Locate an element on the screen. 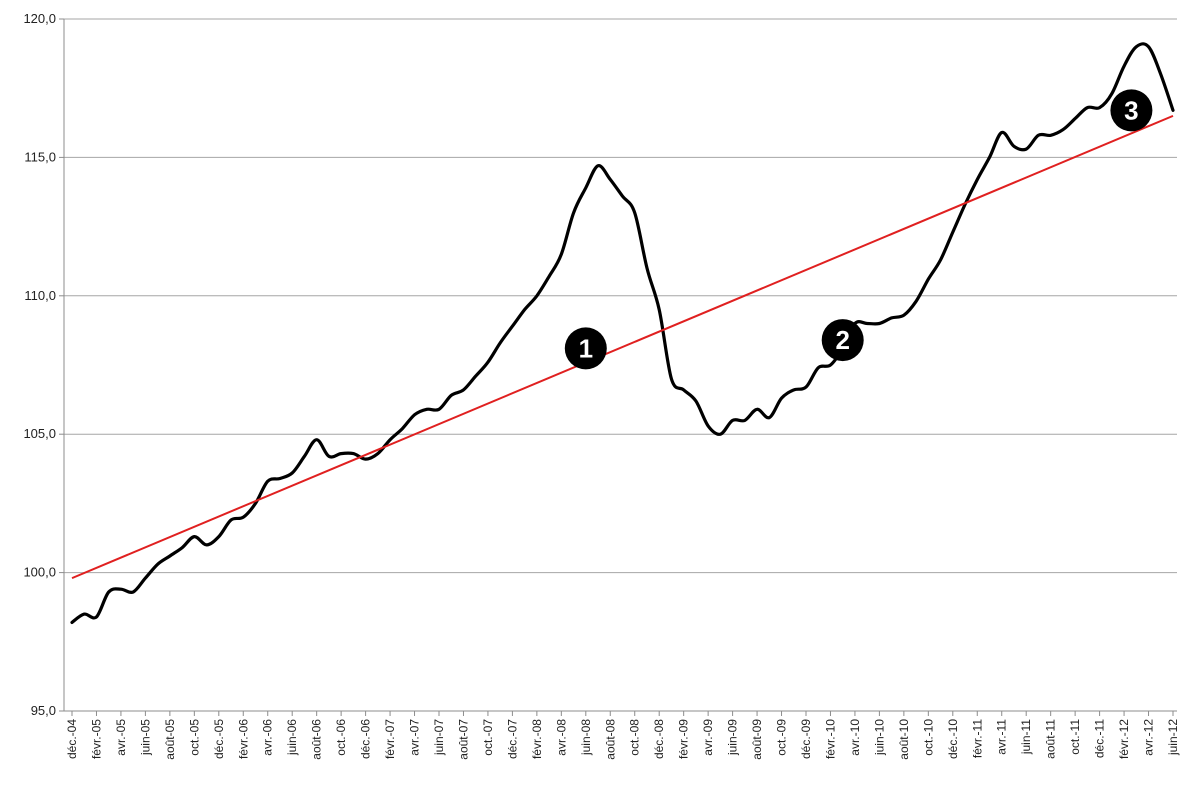  annotation-label-2: 2 is located at coordinates (842, 340).